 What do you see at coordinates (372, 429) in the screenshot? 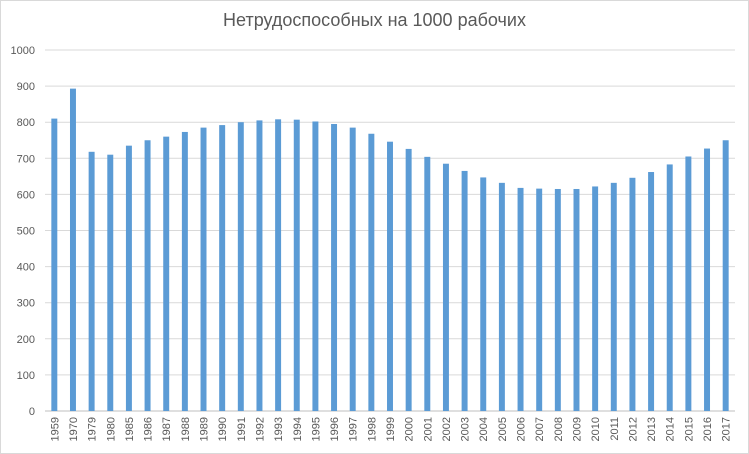
I see `x-tick-label: 1998` at bounding box center [372, 429].